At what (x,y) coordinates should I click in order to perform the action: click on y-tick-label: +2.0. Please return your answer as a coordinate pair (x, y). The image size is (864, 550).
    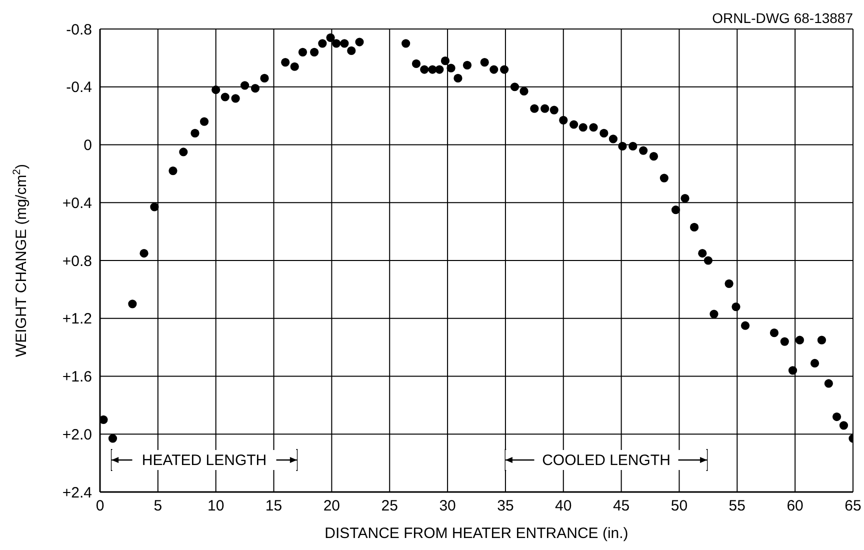
    Looking at the image, I should click on (77, 435).